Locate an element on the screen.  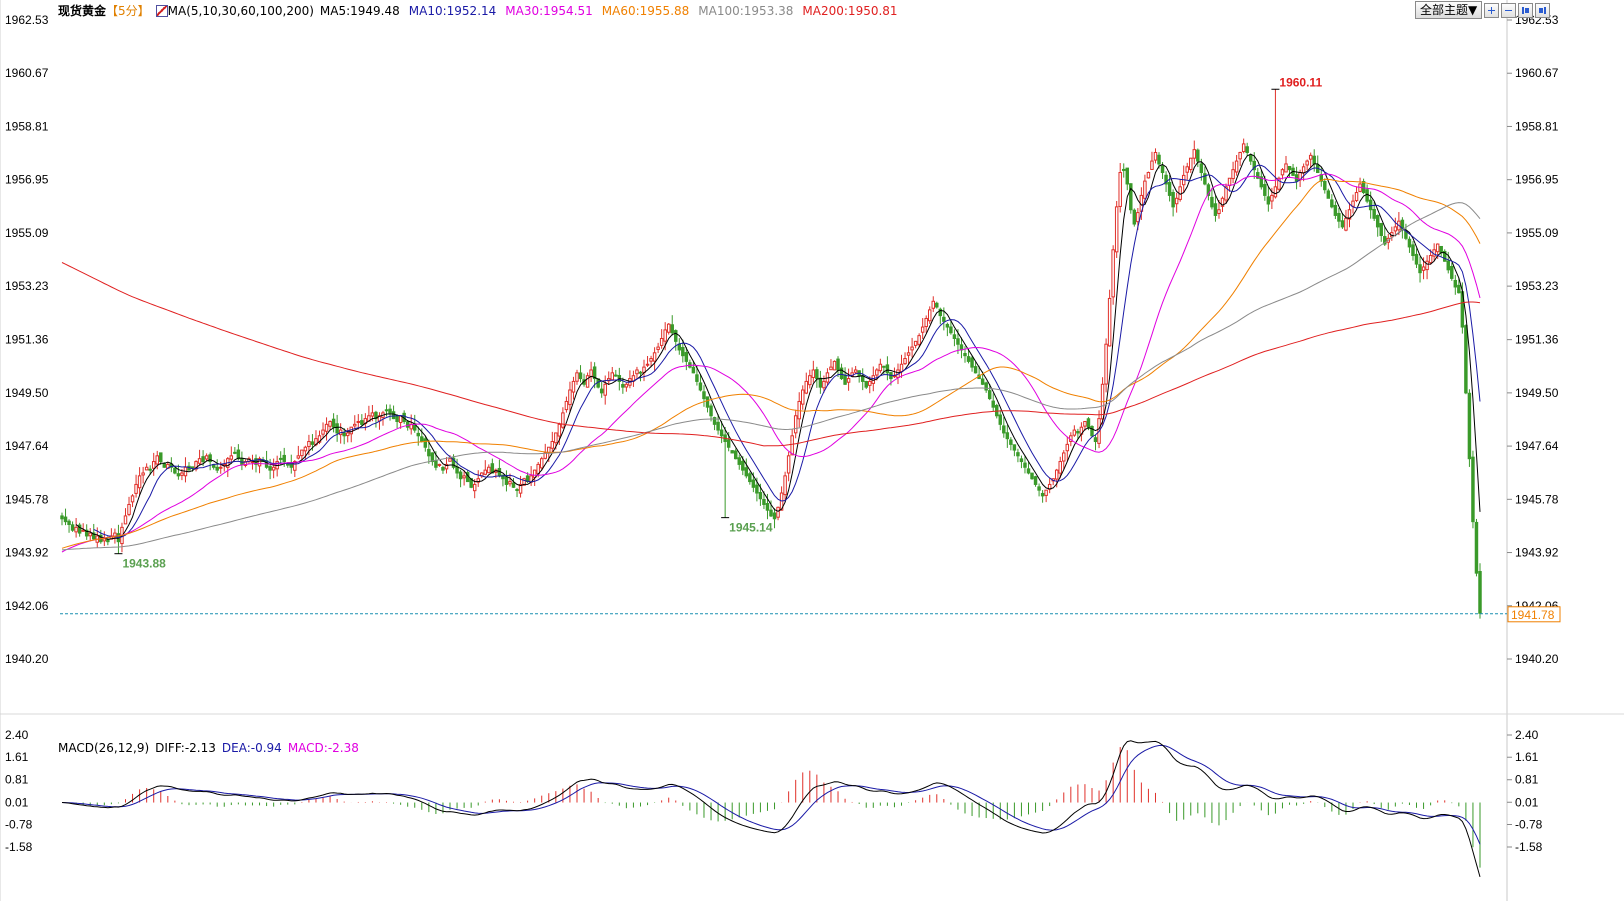
chart-toolbar: 全部主题▼ is located at coordinates (1483, 10).